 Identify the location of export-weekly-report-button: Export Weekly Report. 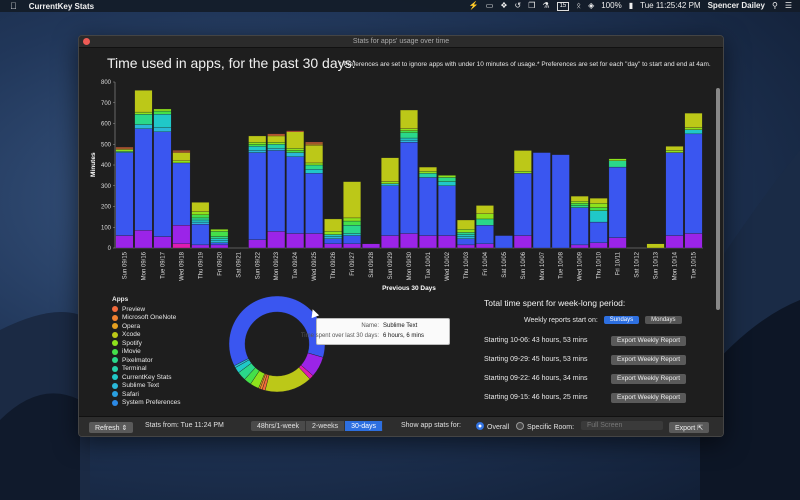
(649, 340).